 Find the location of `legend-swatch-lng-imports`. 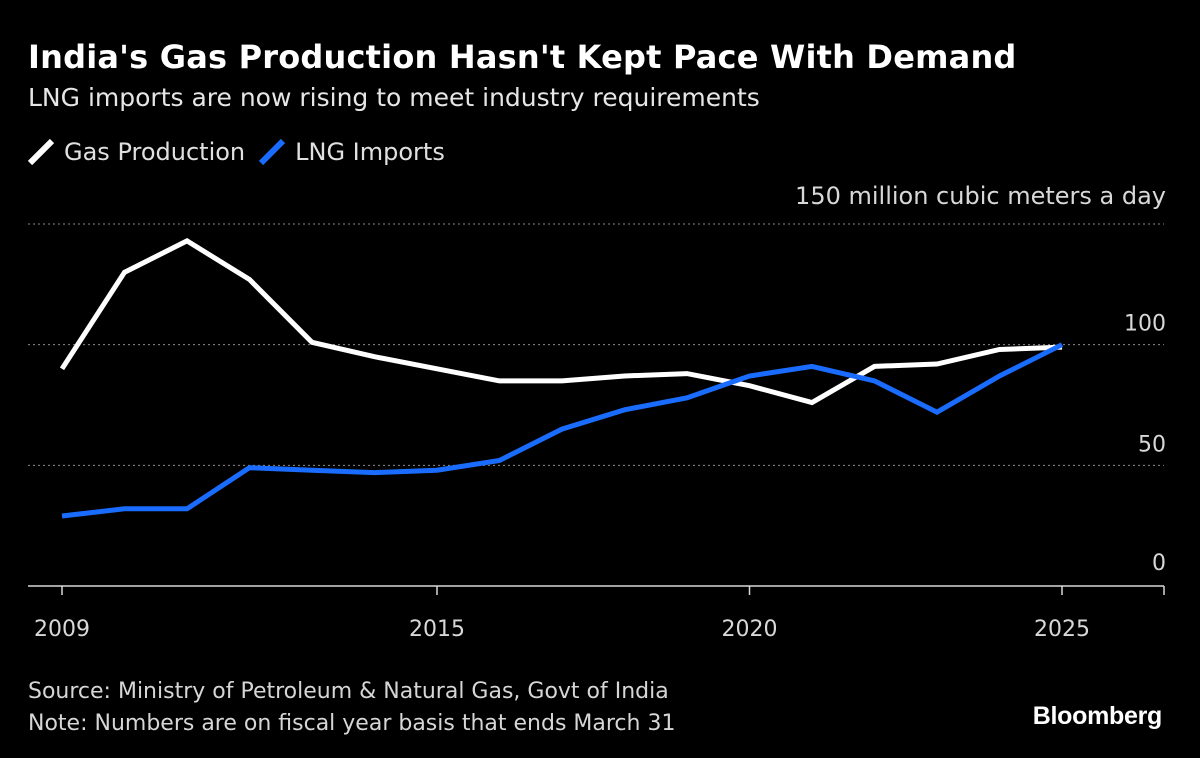

legend-swatch-lng-imports is located at coordinates (272, 152).